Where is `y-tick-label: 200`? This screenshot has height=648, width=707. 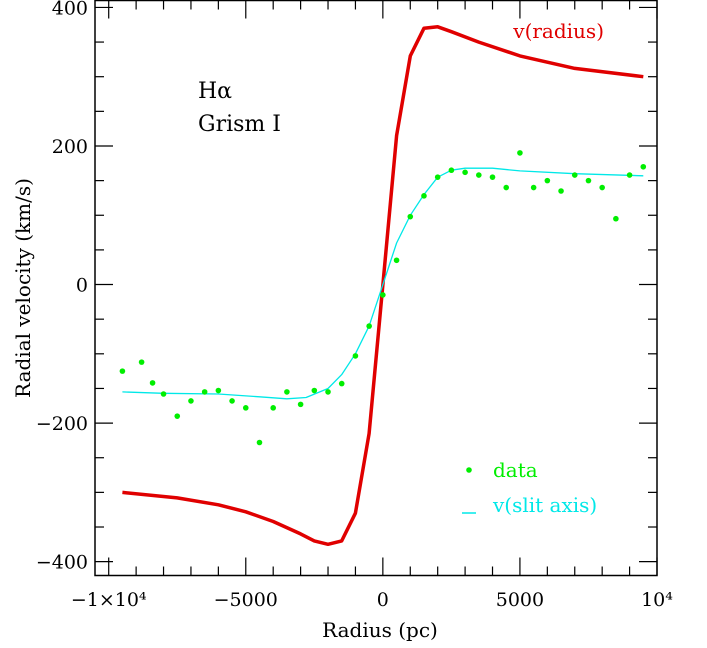
y-tick-label: 200 is located at coordinates (70, 147).